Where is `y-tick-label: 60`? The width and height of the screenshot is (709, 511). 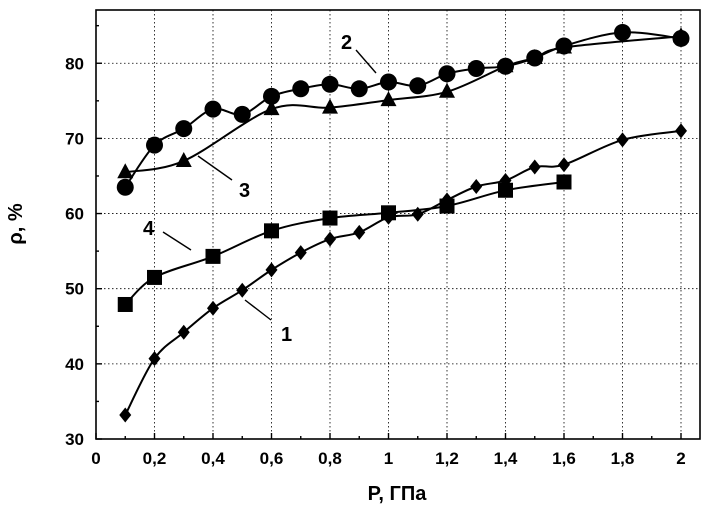
y-tick-label: 60 is located at coordinates (74, 214).